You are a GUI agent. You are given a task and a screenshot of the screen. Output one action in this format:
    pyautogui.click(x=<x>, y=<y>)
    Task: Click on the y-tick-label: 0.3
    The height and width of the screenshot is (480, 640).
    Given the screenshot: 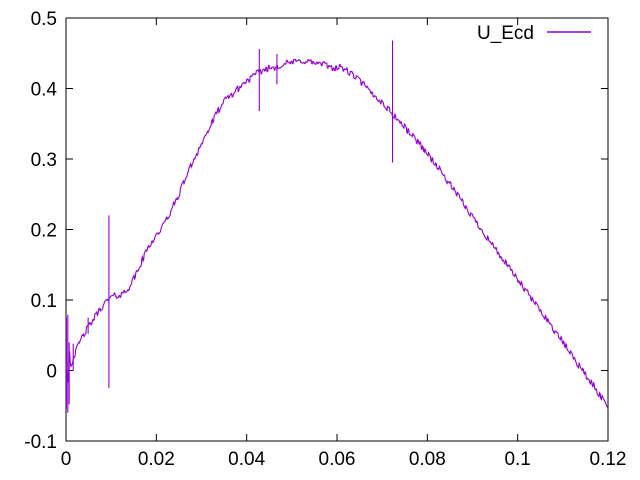 What is the action you would take?
    pyautogui.click(x=44, y=160)
    